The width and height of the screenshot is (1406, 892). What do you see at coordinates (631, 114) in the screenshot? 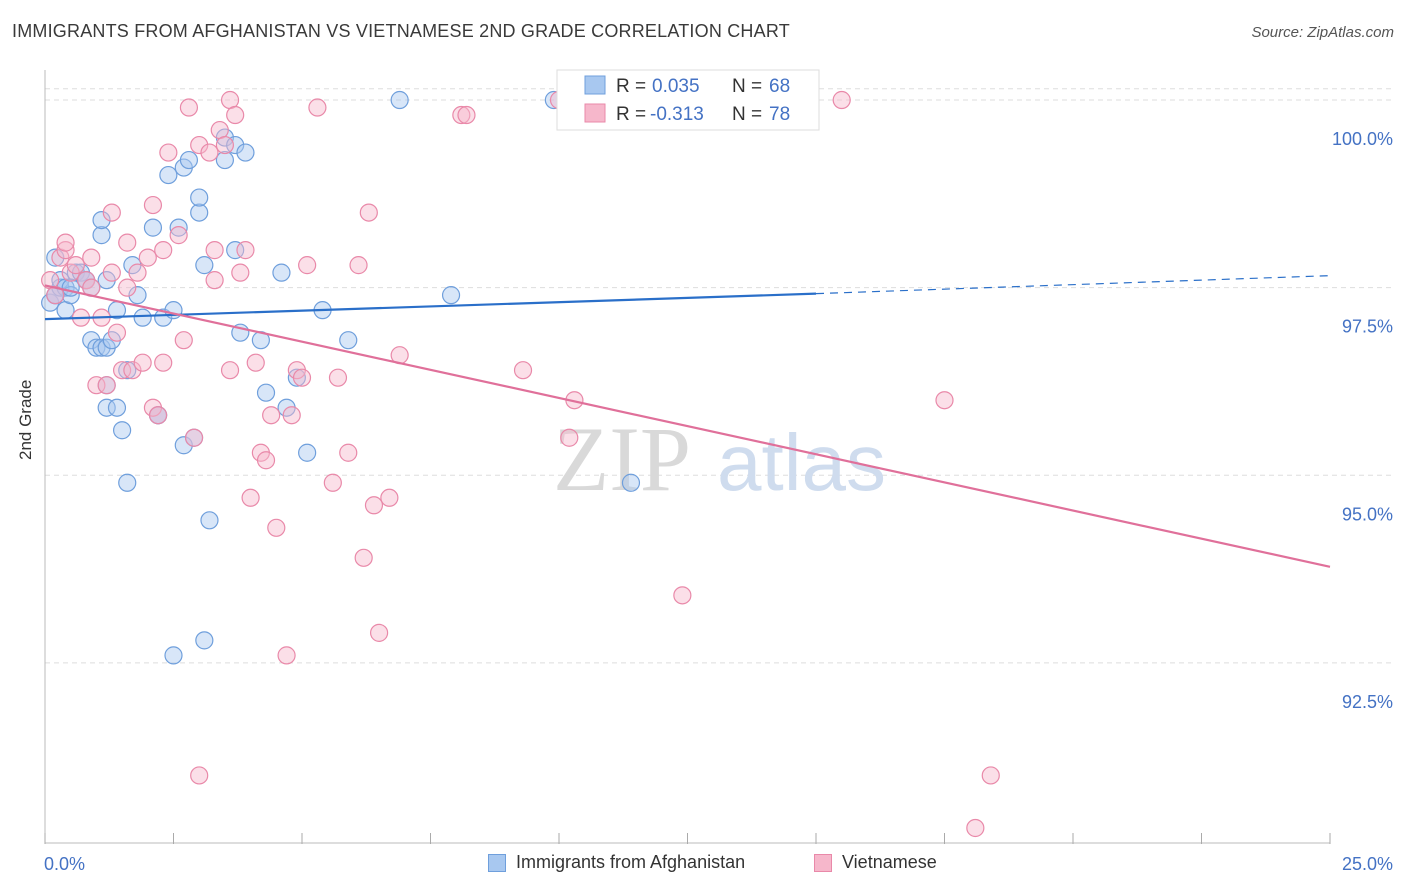
I see `legend-r-label-2: R =` at bounding box center [631, 114].